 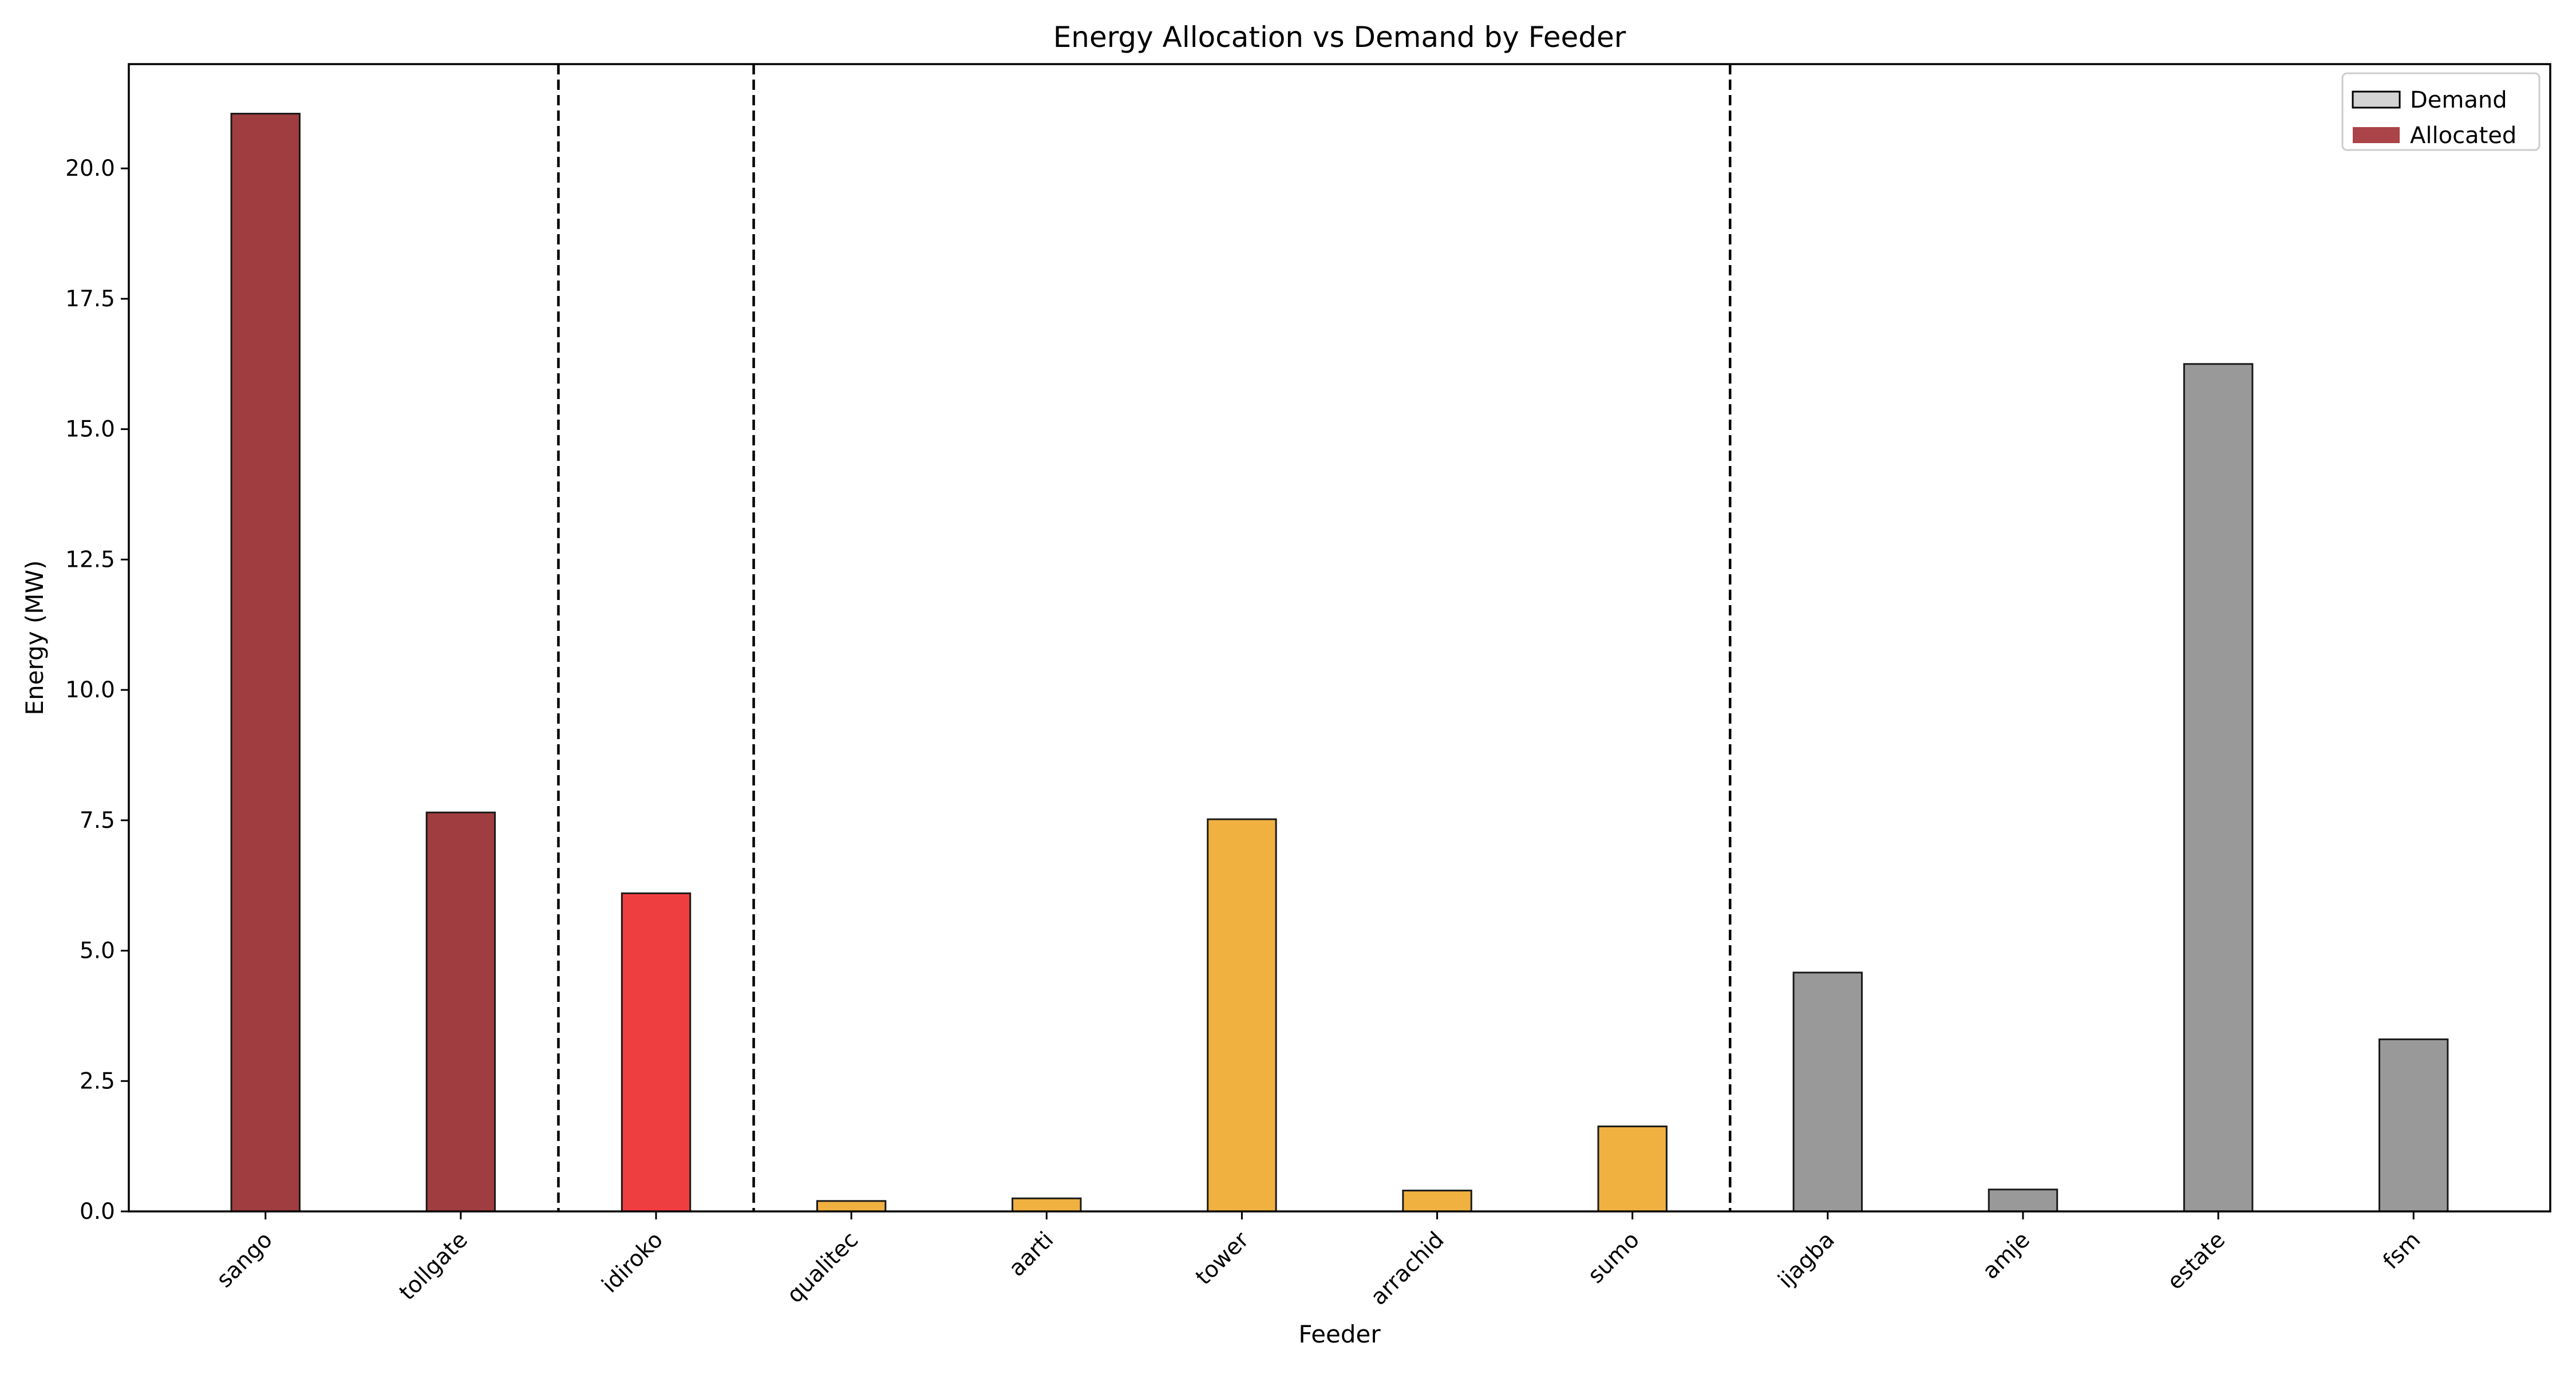 I want to click on legend-swatch-demand, so click(x=2376, y=99).